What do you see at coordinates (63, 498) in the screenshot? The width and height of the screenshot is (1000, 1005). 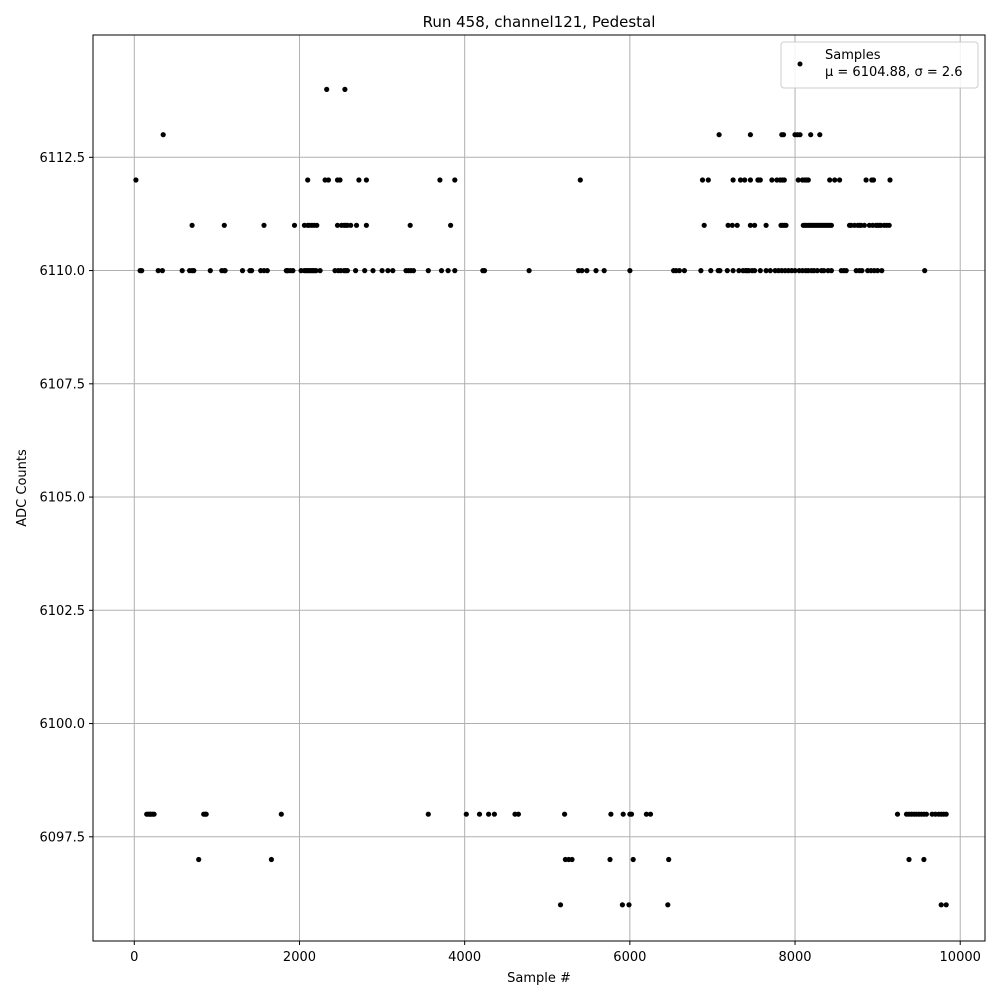 I see `y-tick-label: 6105.0` at bounding box center [63, 498].